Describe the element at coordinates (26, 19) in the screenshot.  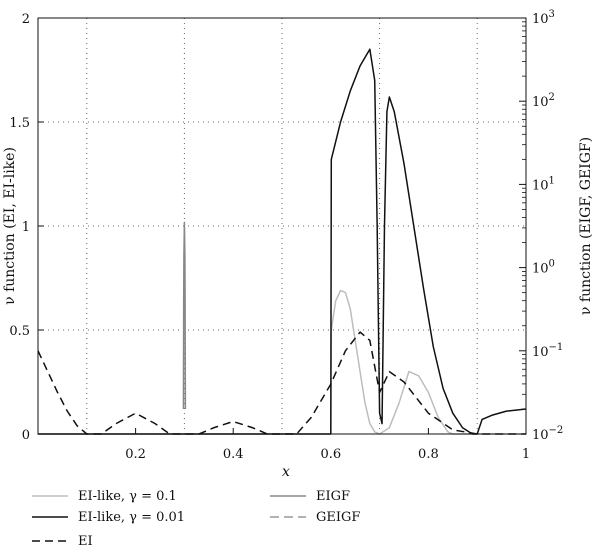
I see `y-left-tick-label: 2` at that location.